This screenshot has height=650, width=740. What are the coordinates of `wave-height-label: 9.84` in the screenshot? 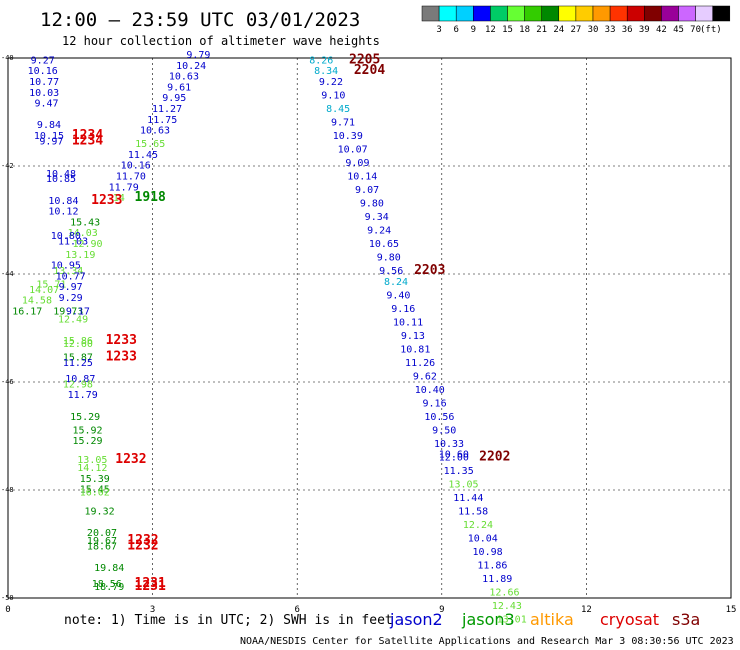 It's located at (49, 125).